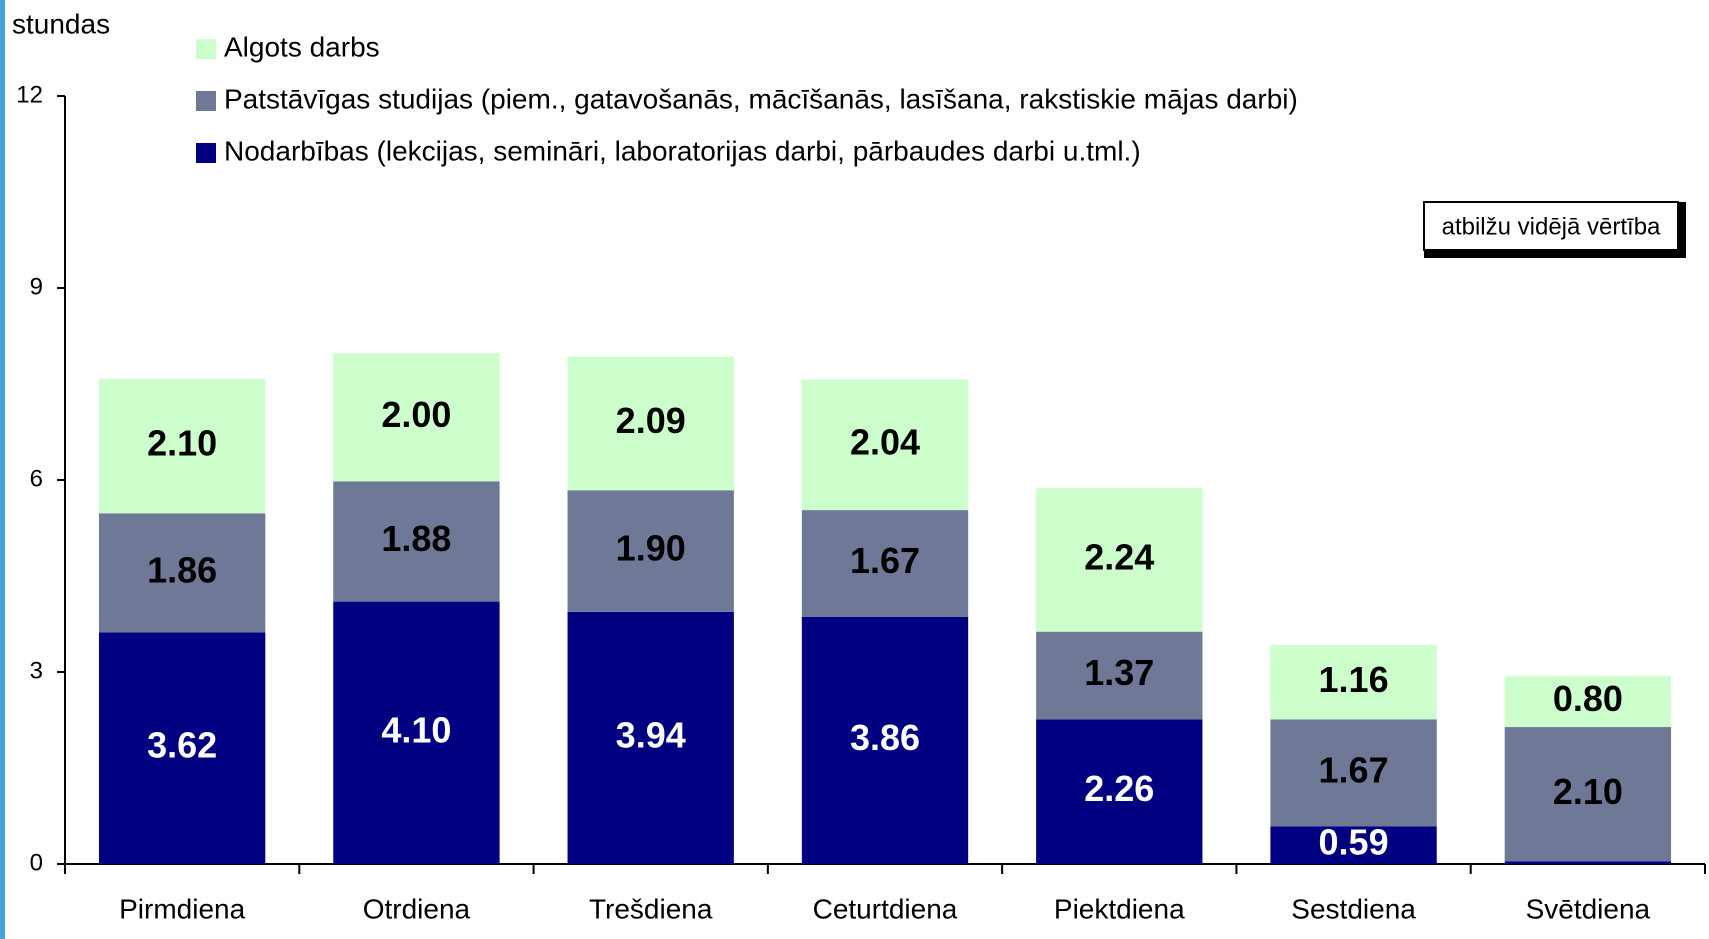 This screenshot has height=939, width=1709. I want to click on data-label: 0.59, so click(1354, 842).